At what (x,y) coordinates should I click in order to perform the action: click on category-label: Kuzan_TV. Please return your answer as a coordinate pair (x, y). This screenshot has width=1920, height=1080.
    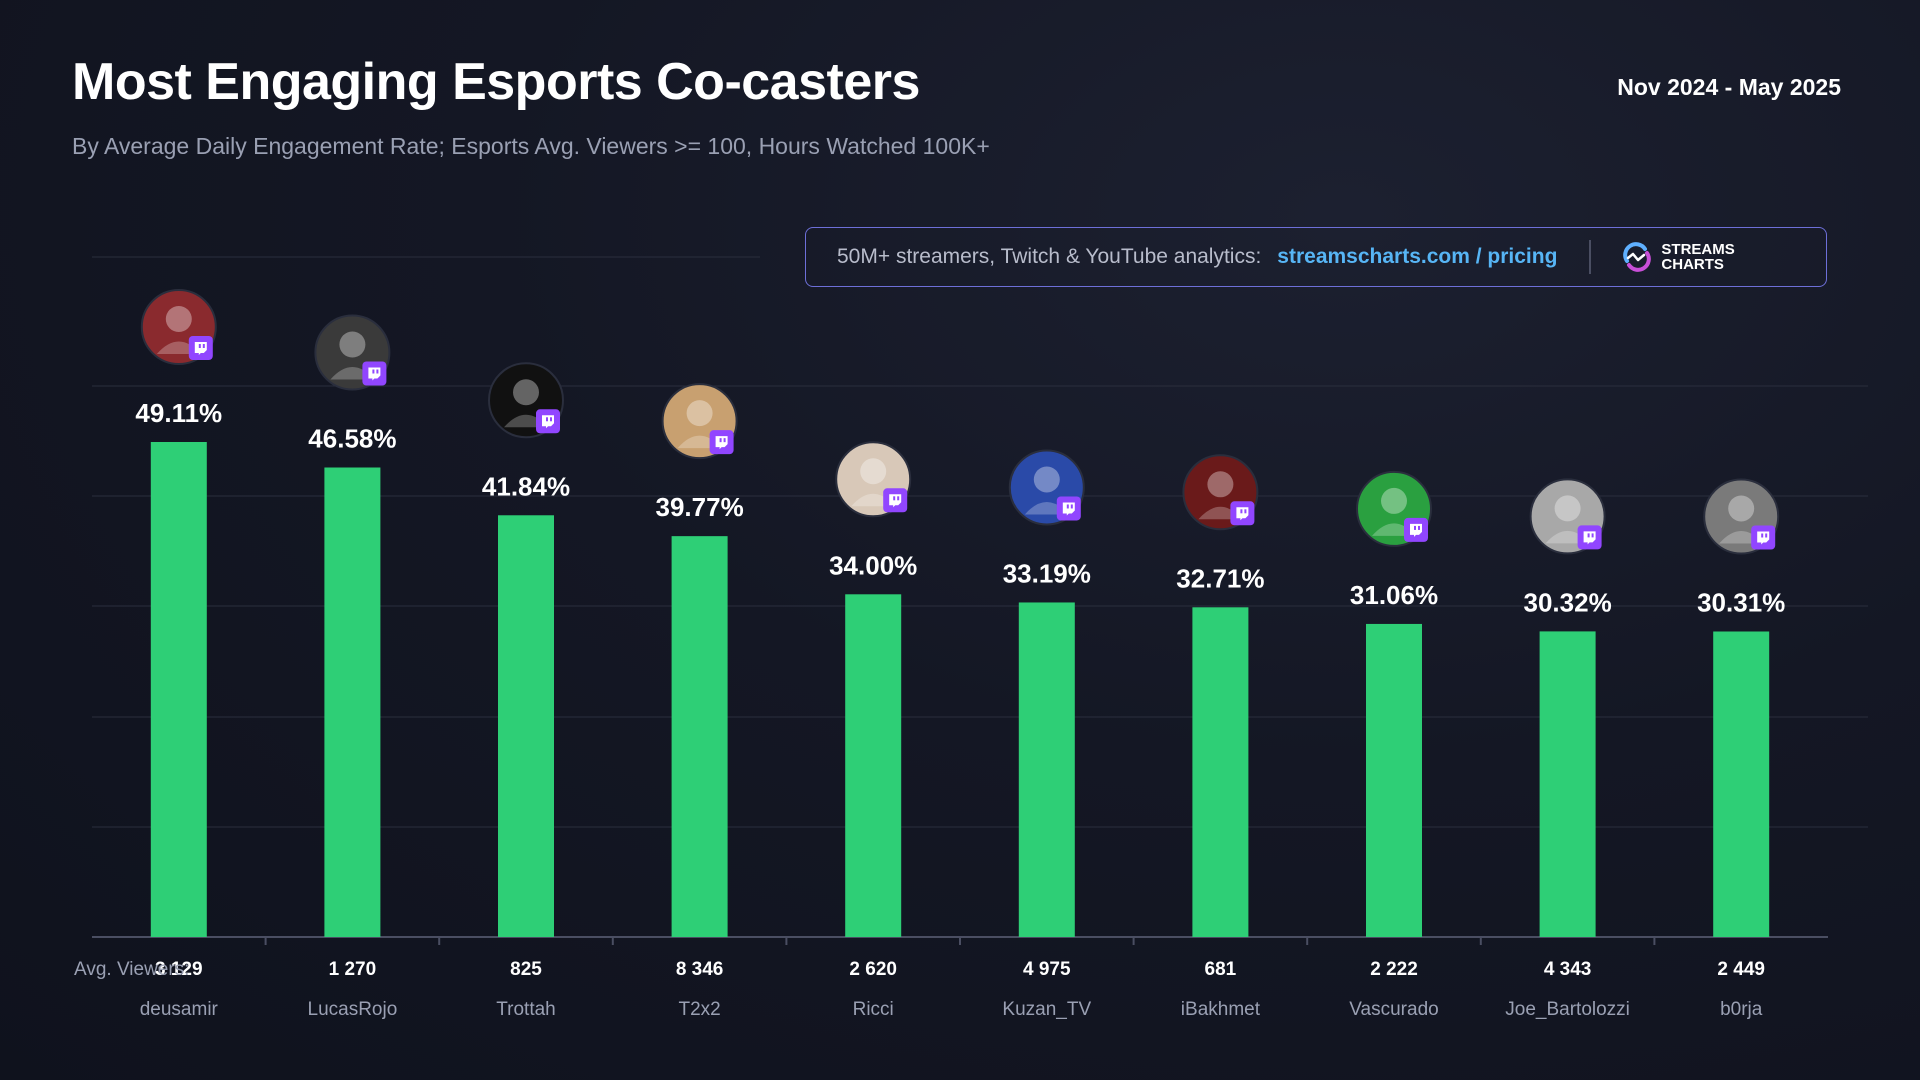
    Looking at the image, I should click on (1046, 1009).